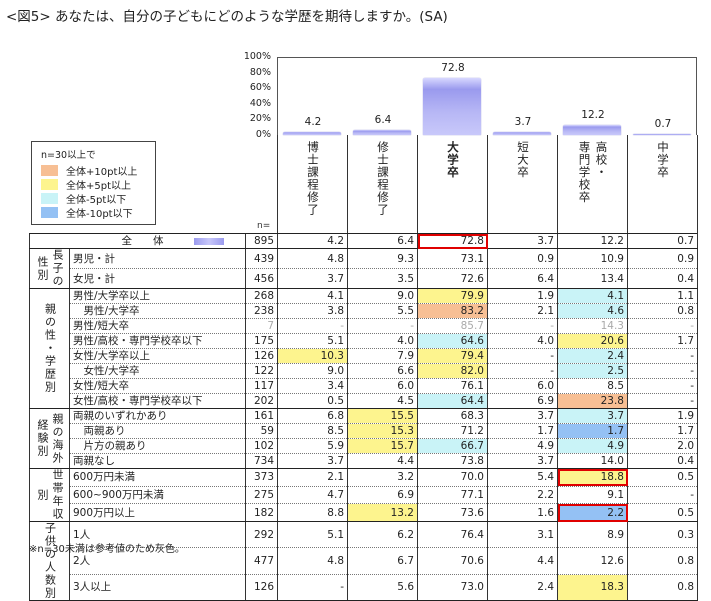 The height and width of the screenshot is (601, 711). Describe the element at coordinates (260, 103) in the screenshot. I see `ytick: 40%` at that location.